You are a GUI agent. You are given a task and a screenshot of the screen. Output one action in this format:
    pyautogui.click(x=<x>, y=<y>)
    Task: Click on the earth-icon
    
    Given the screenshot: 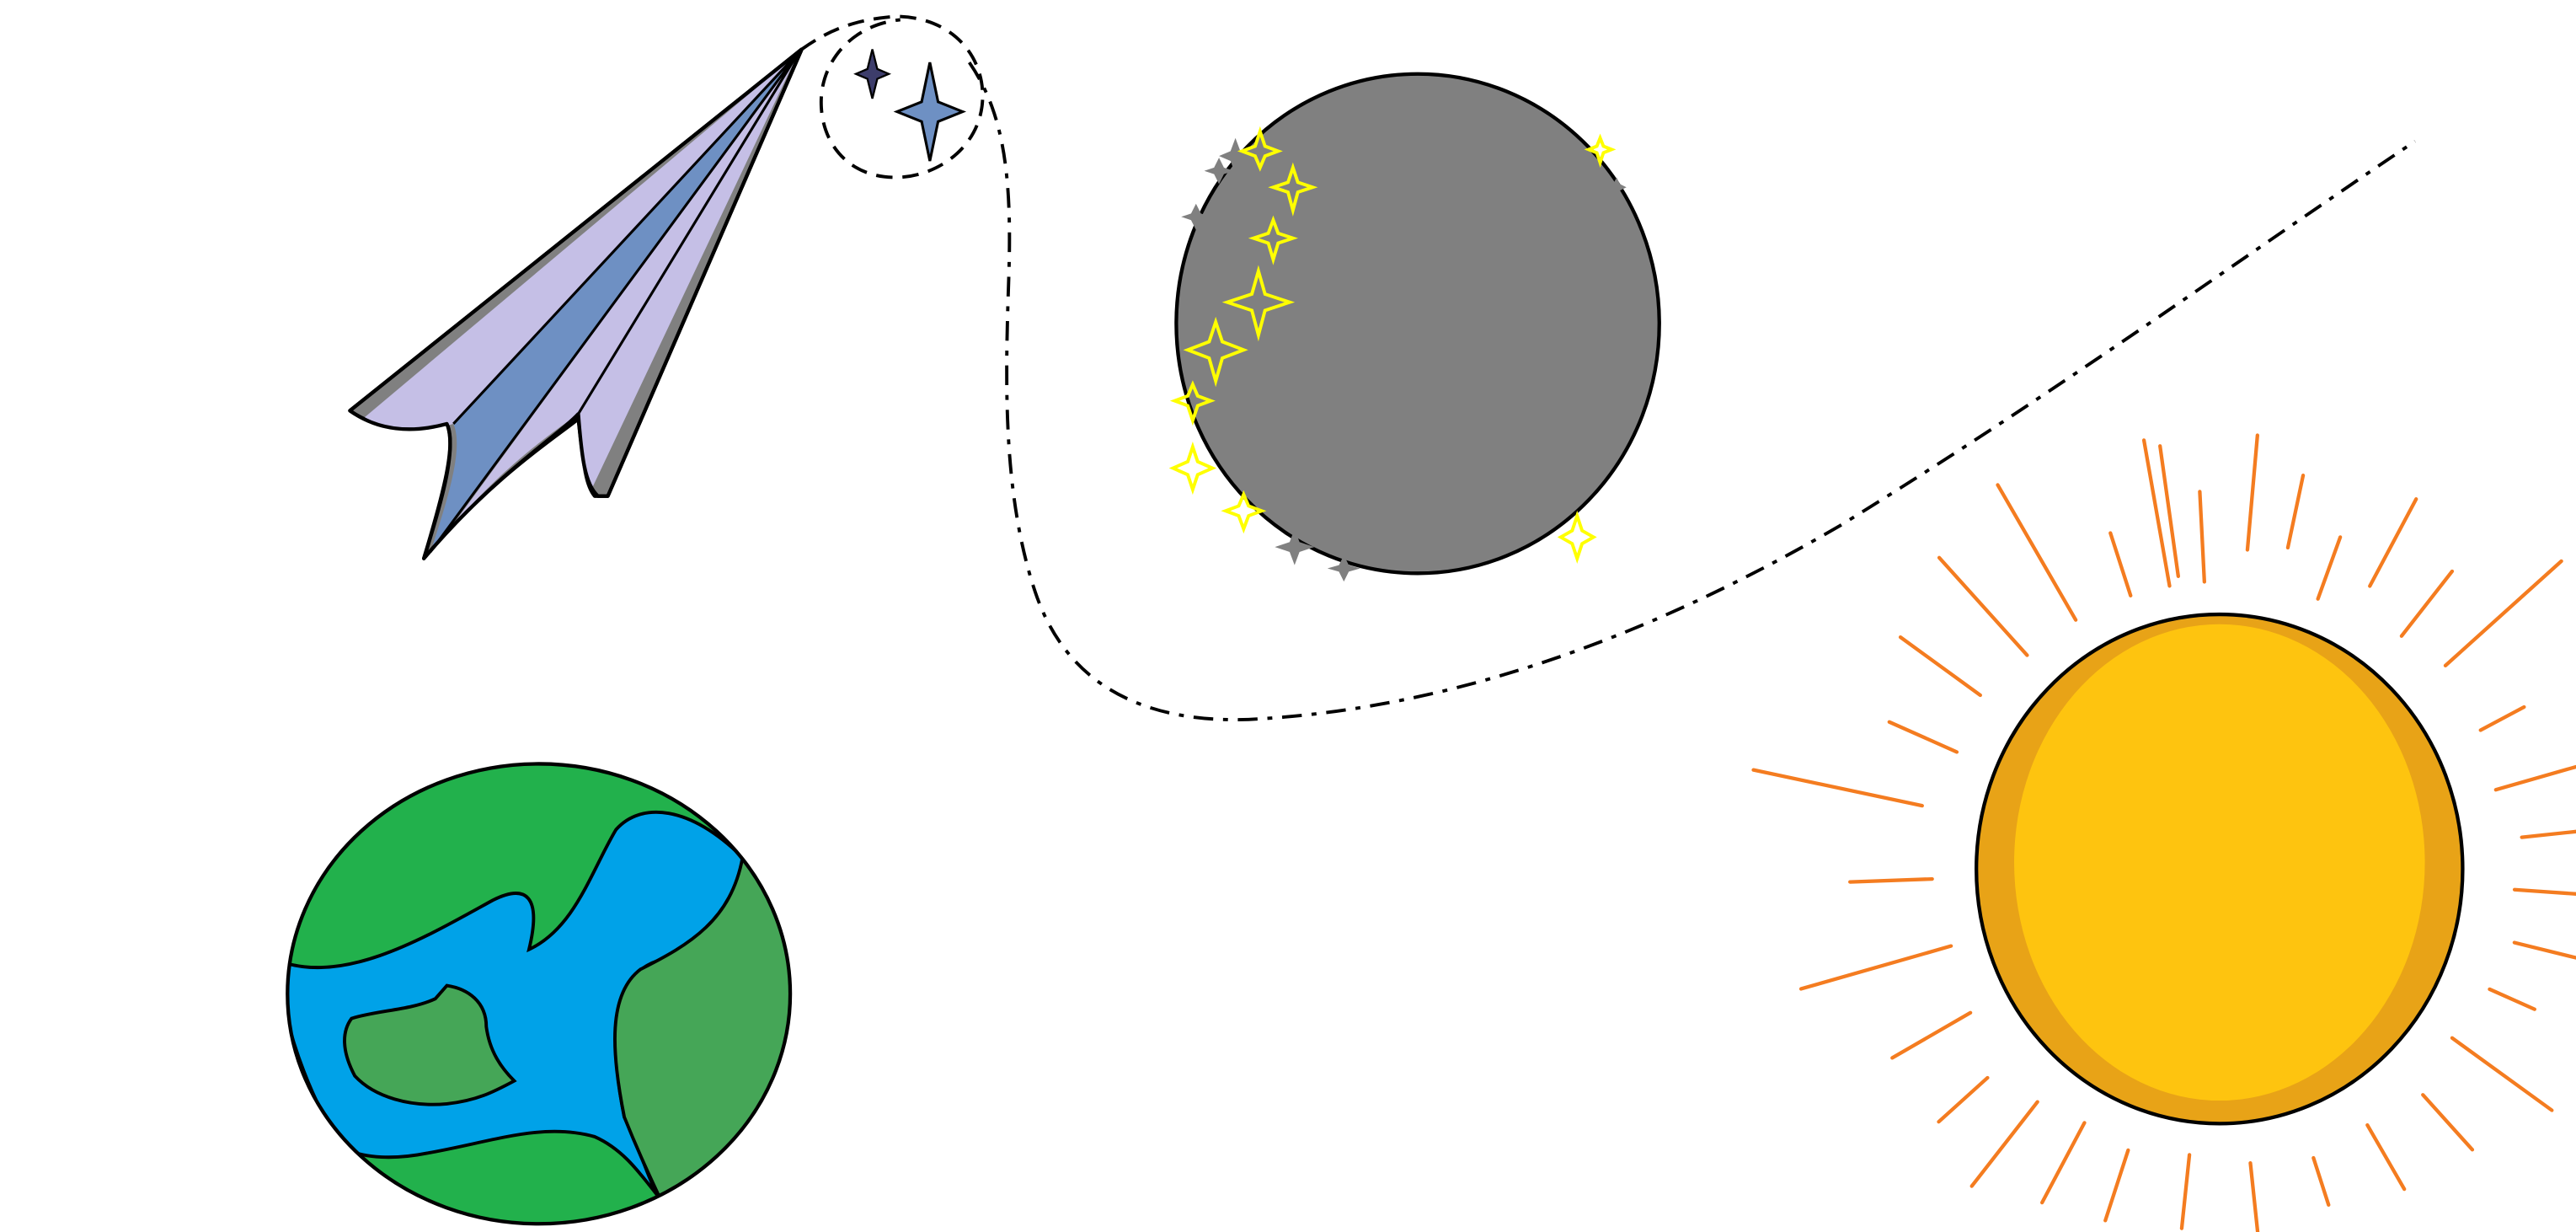 What is the action you would take?
    pyautogui.click(x=551, y=993)
    